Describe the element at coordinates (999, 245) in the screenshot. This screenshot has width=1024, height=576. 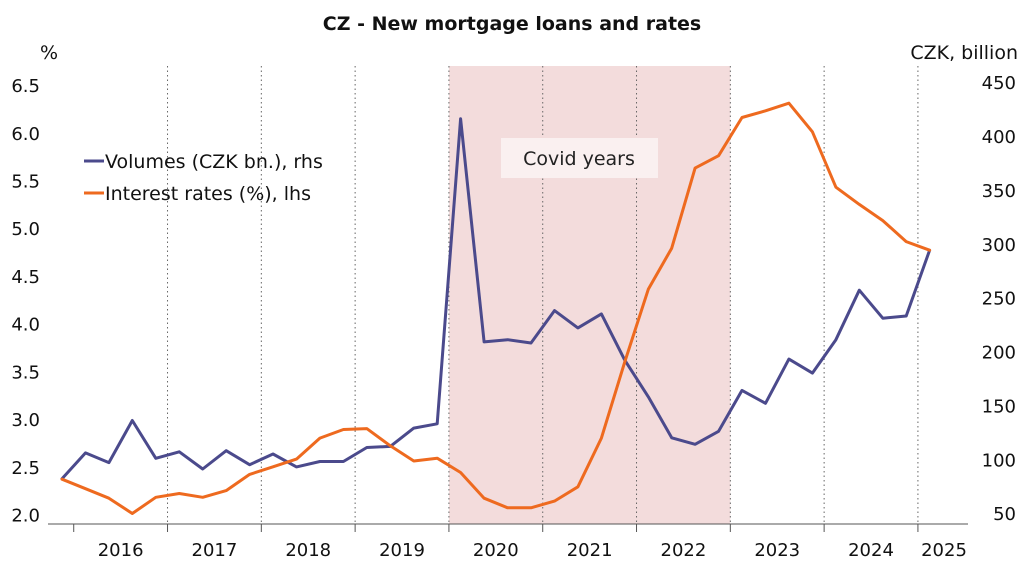
I see `right-tick-label: 300` at that location.